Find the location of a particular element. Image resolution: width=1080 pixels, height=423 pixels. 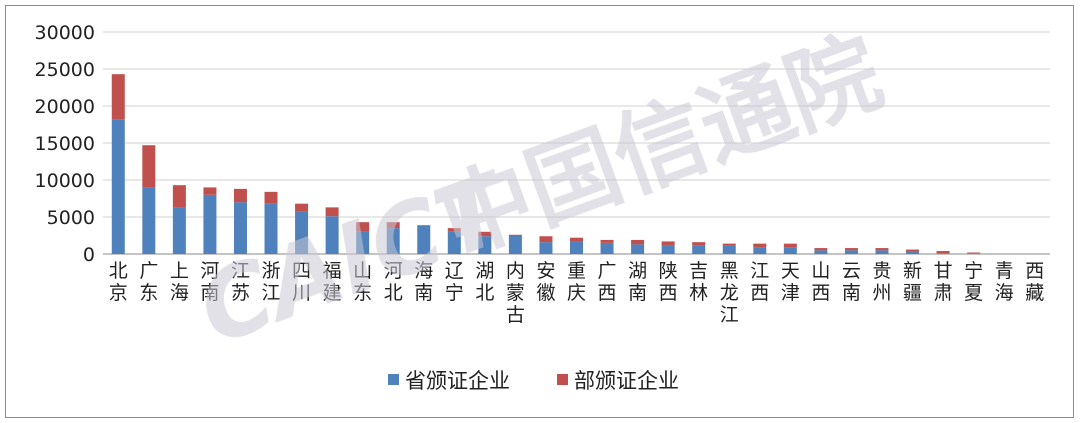

x-tick-label: 安徽 is located at coordinates (545, 282).